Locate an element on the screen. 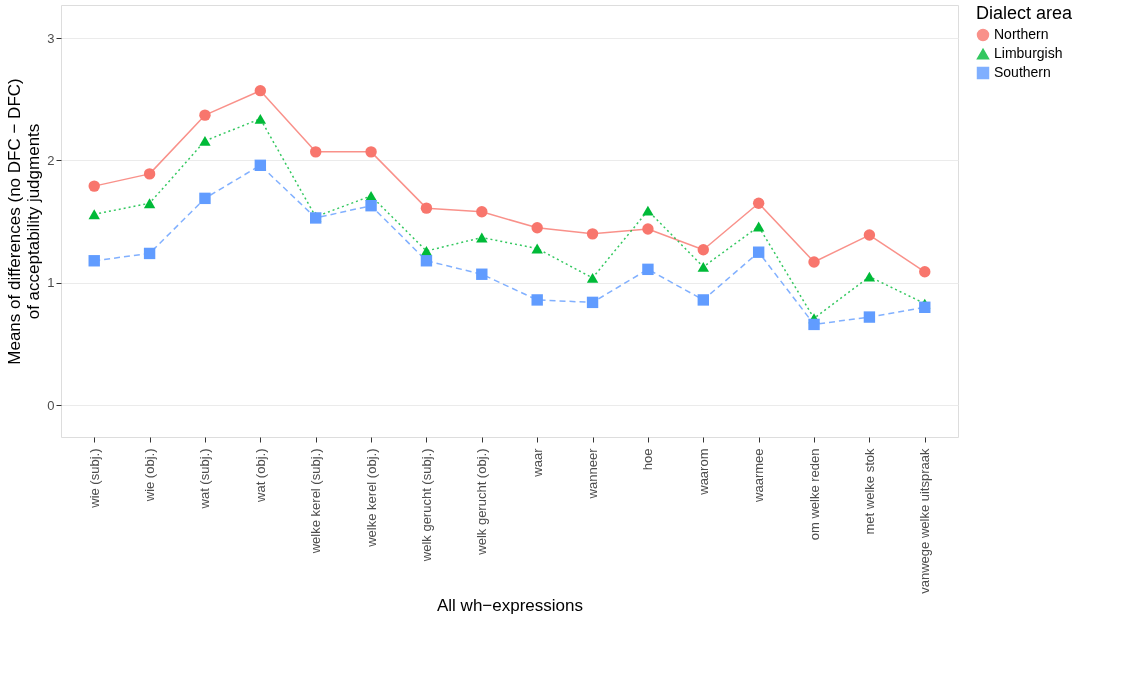 The height and width of the screenshot is (678, 1137). legend-label: Southern is located at coordinates (1022, 72).